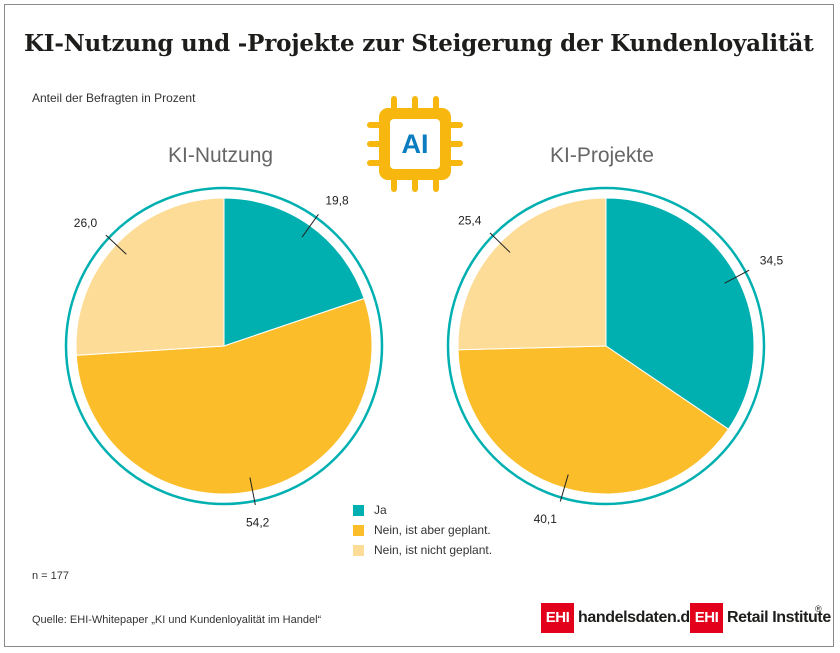 The width and height of the screenshot is (840, 653). I want to click on legend-label-geplant: Nein, ist aber geplant., so click(432, 530).